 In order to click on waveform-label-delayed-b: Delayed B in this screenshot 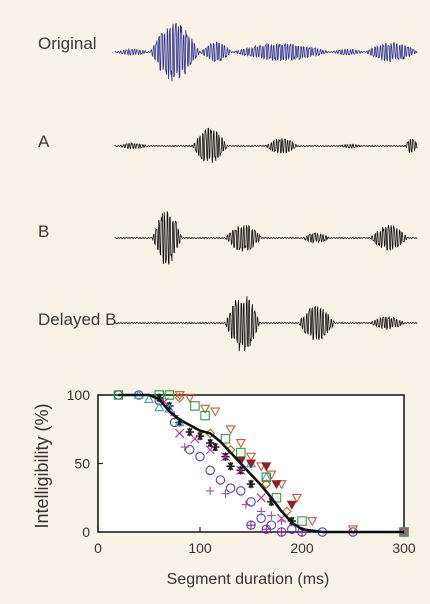, I will do `click(77, 319)`.